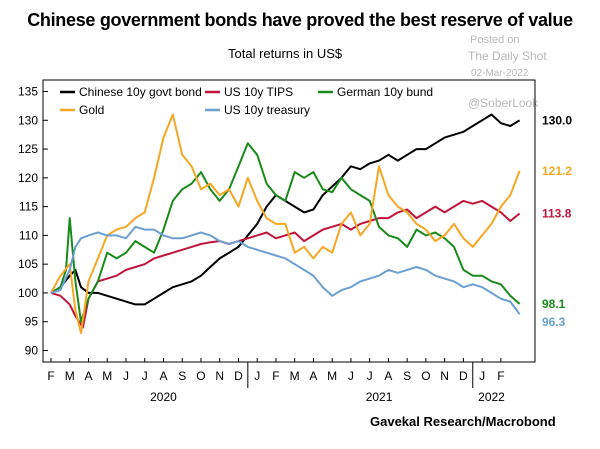 This screenshot has width=600, height=449. I want to click on year-label: 2020, so click(163, 397).